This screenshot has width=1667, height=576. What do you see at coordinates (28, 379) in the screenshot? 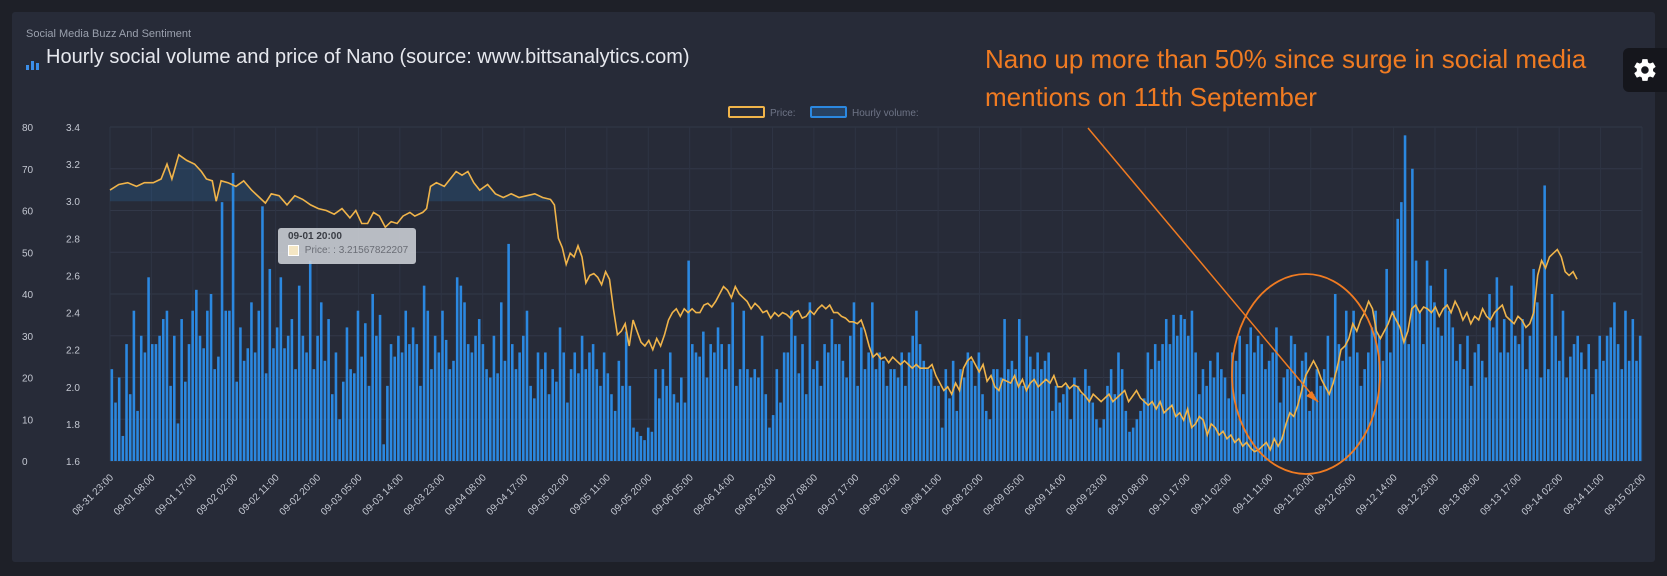
I see `y-left-tick: 20` at bounding box center [28, 379].